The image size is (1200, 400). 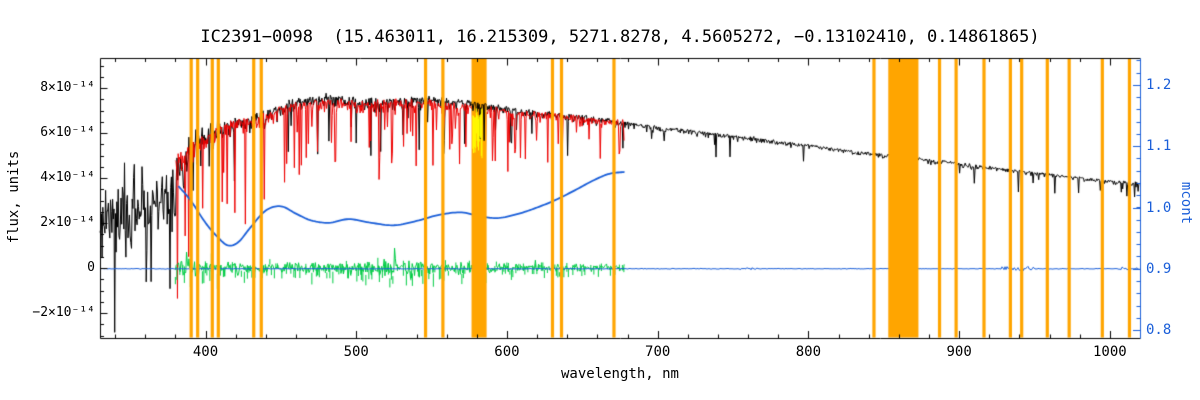 What do you see at coordinates (1159, 146) in the screenshot?
I see `mcont-tick-label: 1.1` at bounding box center [1159, 146].